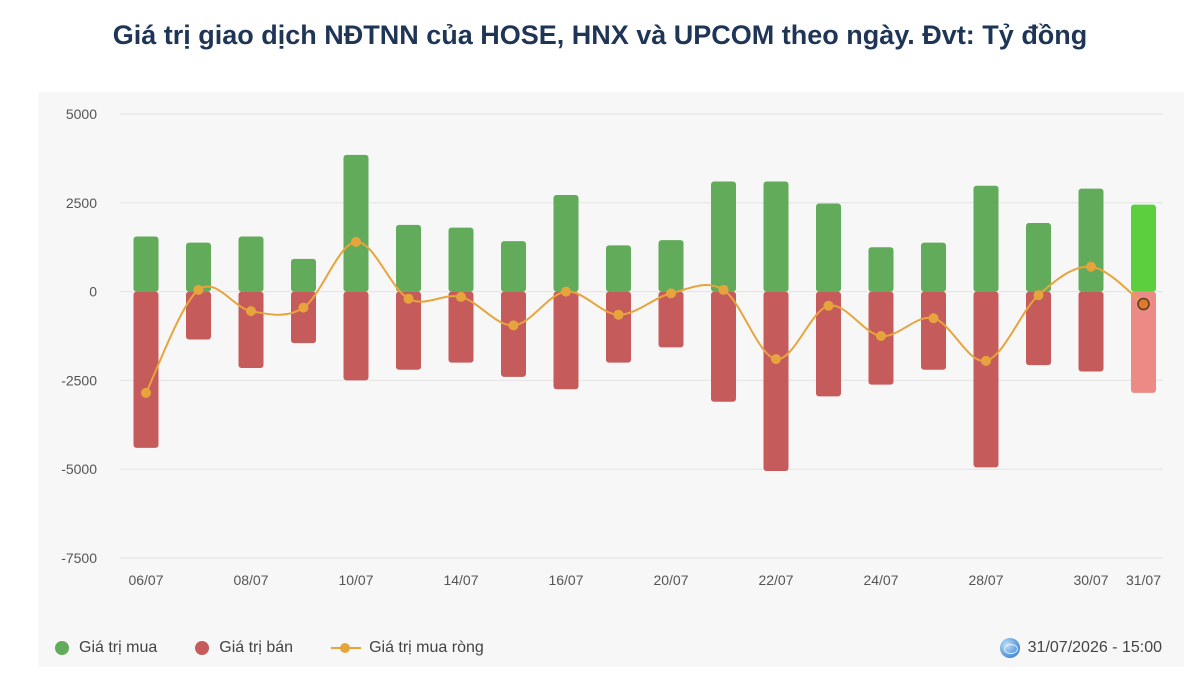  Describe the element at coordinates (145, 580) in the screenshot. I see `x-tick-label: 06/07` at that location.